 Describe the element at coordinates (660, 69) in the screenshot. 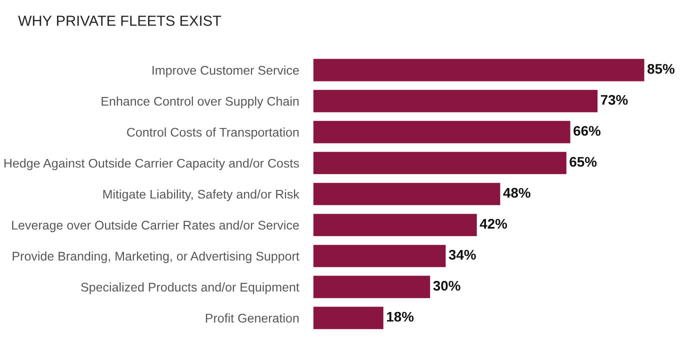

I see `data-label: 85%` at that location.